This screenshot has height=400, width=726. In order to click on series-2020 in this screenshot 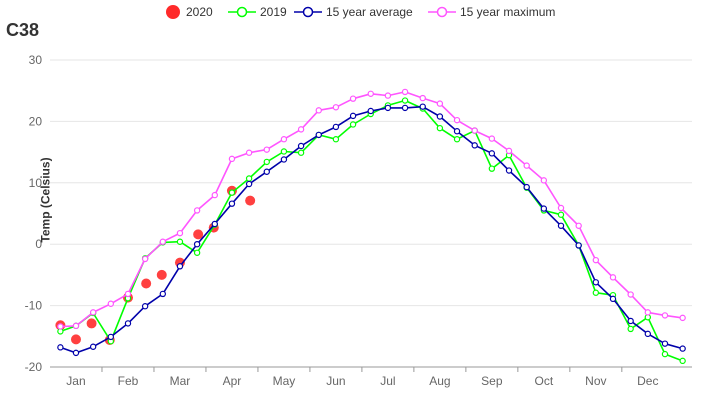, I will do `click(155, 265)`.